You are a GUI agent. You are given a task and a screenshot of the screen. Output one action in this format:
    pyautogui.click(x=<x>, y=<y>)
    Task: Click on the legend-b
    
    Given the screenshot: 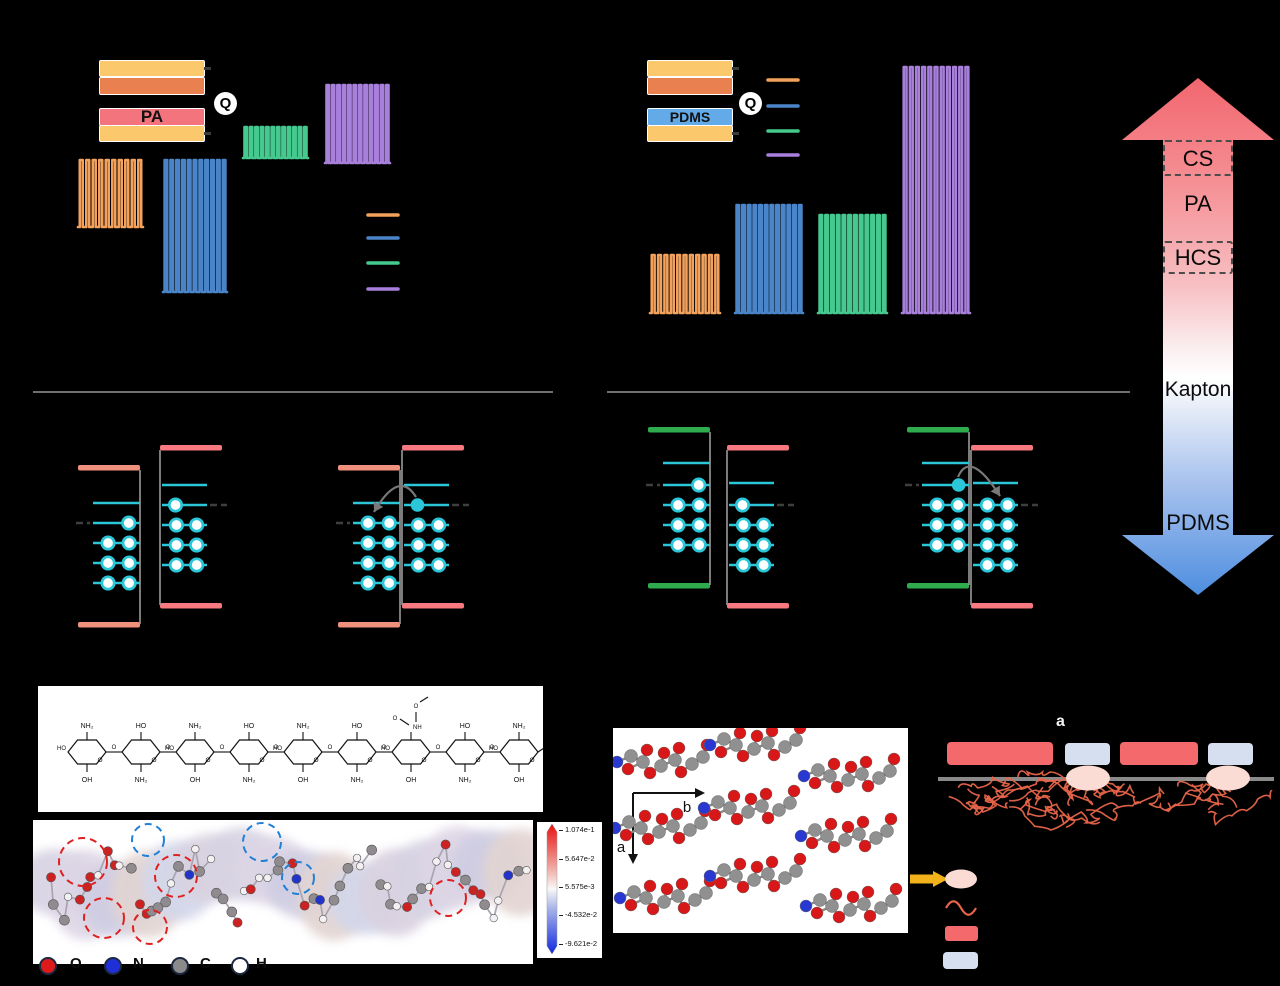 What is the action you would take?
    pyautogui.click(x=783, y=117)
    